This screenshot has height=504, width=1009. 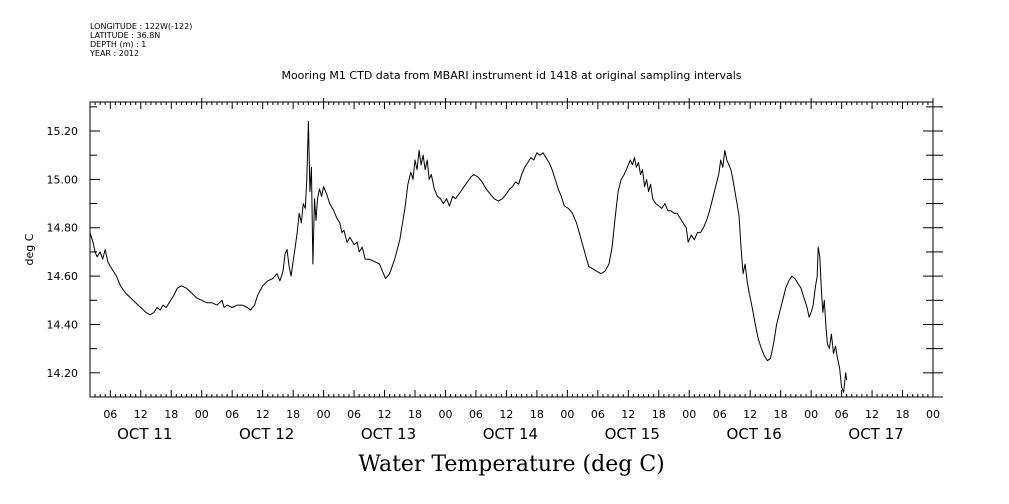 I want to click on chart-bottom-title: Water Temperature (deg C), so click(x=511, y=464).